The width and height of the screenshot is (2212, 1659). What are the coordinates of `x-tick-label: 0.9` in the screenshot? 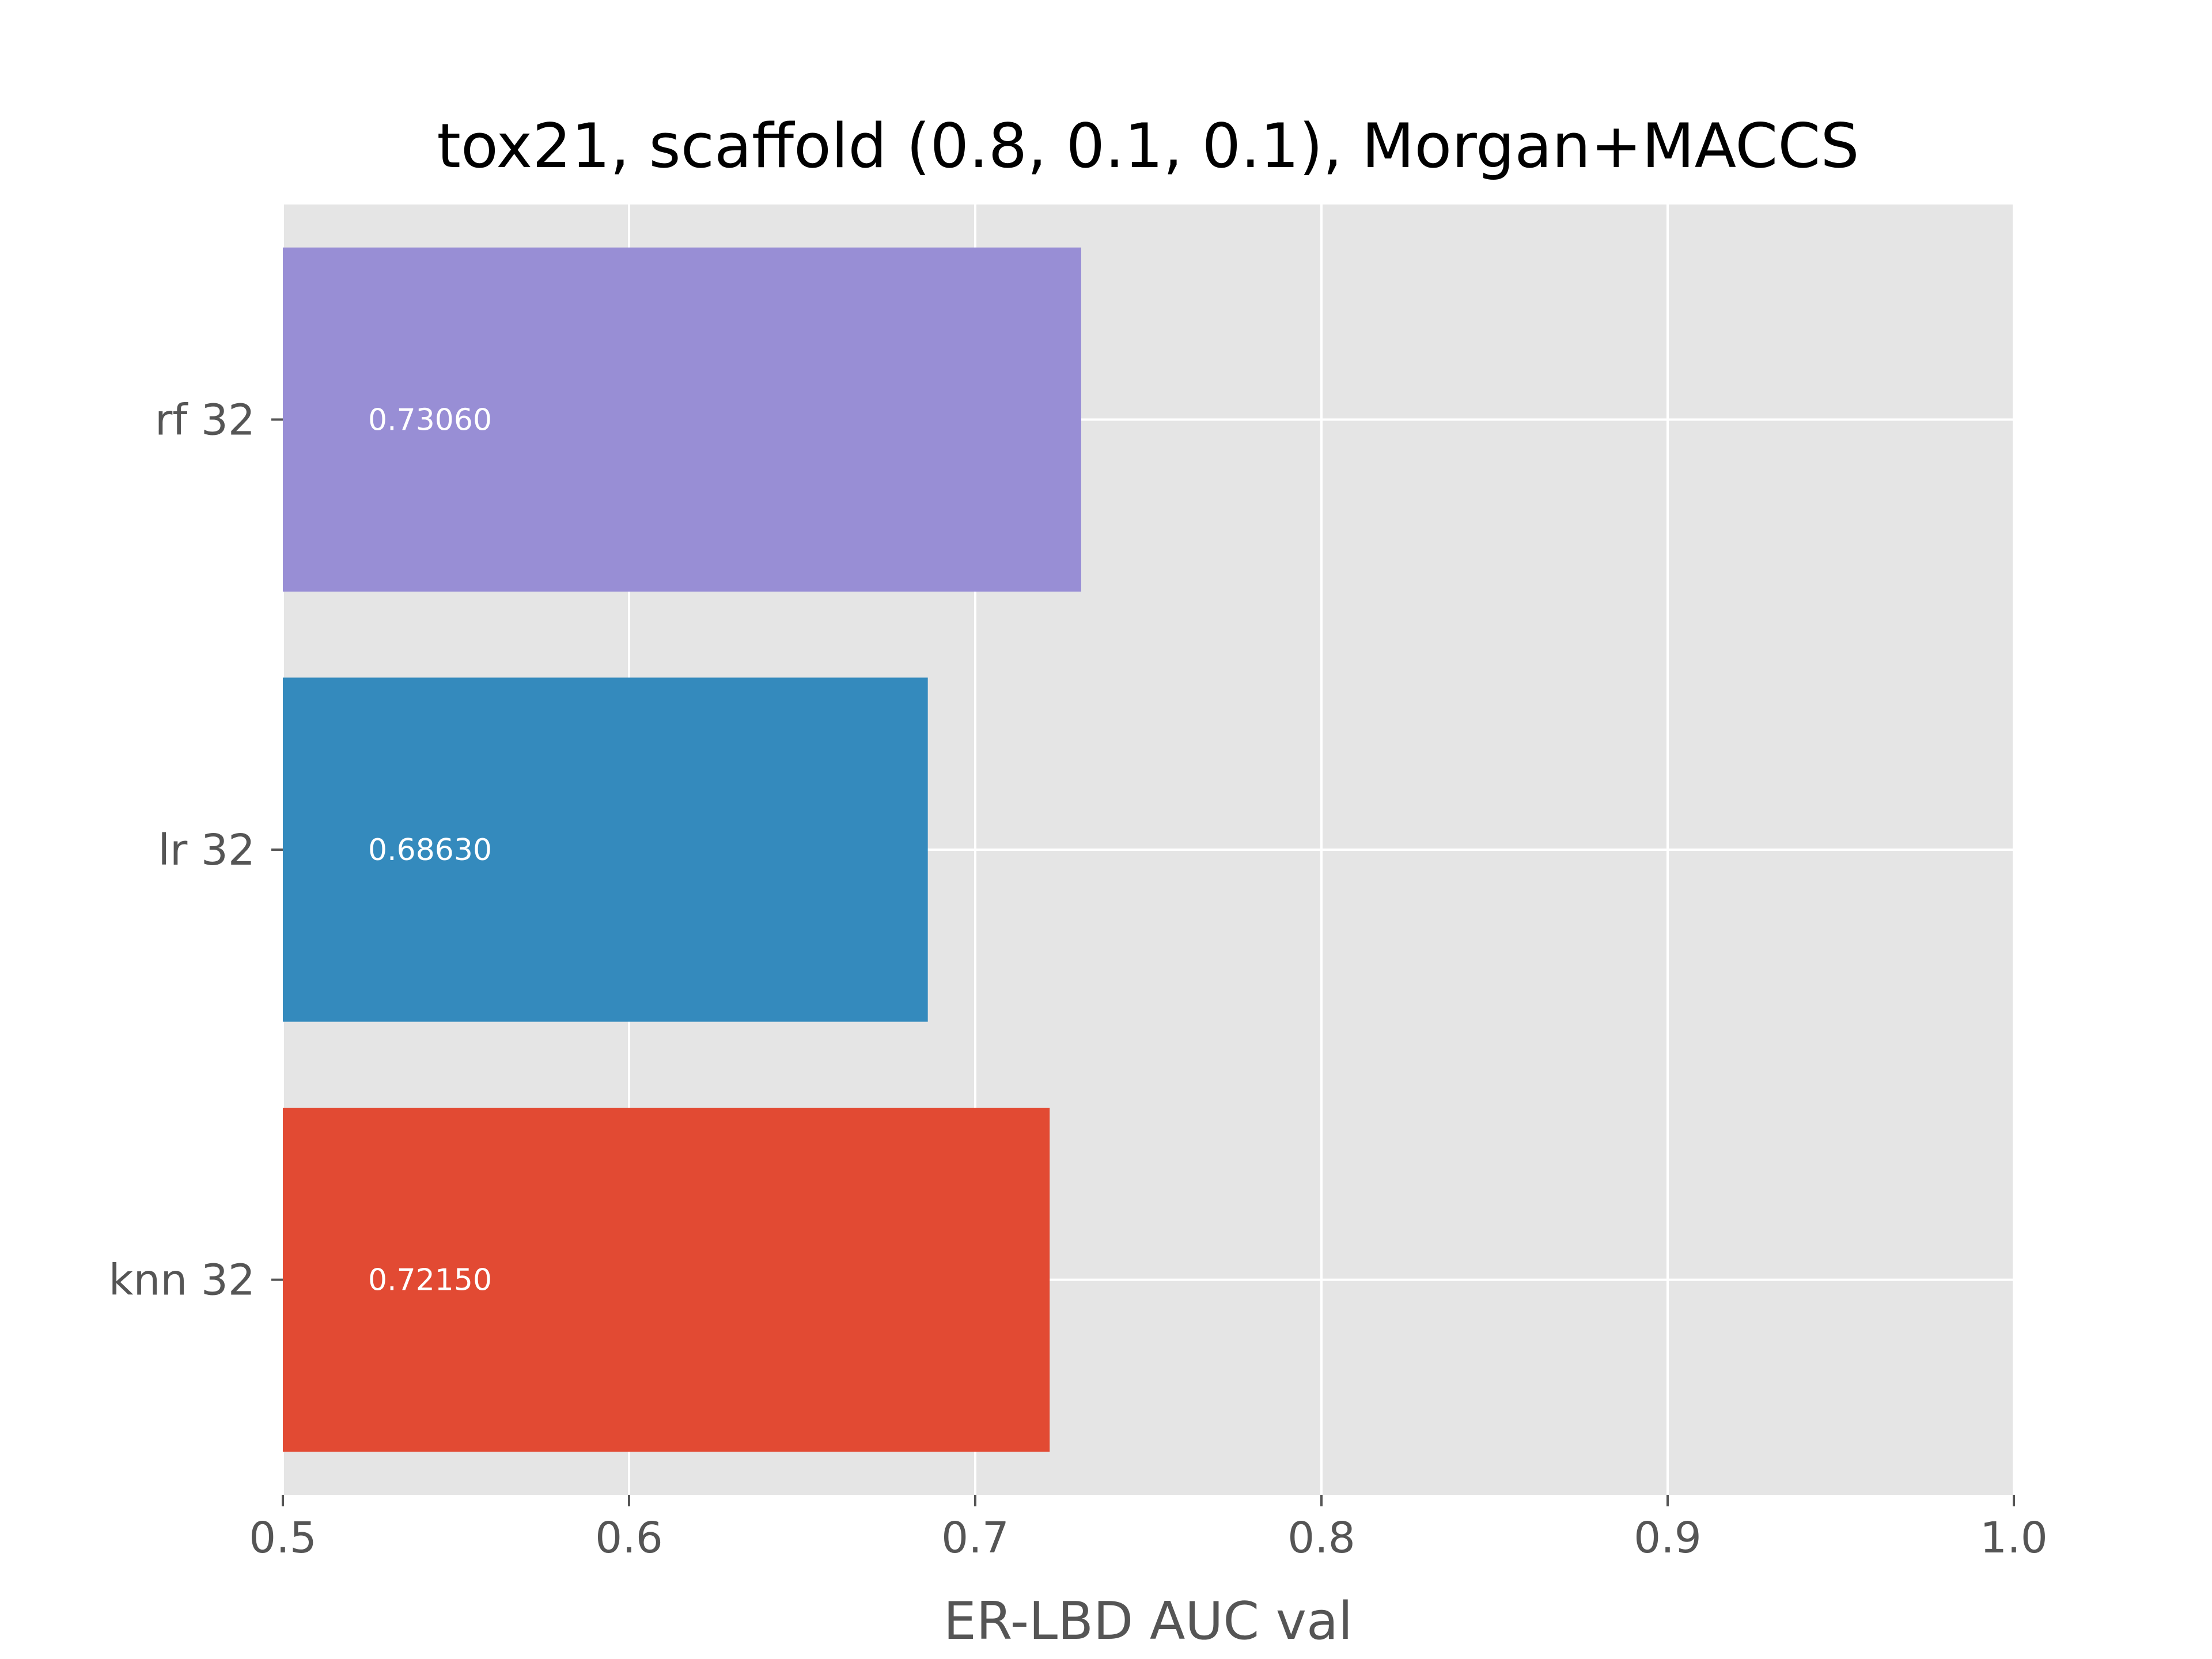 It's located at (1668, 1538).